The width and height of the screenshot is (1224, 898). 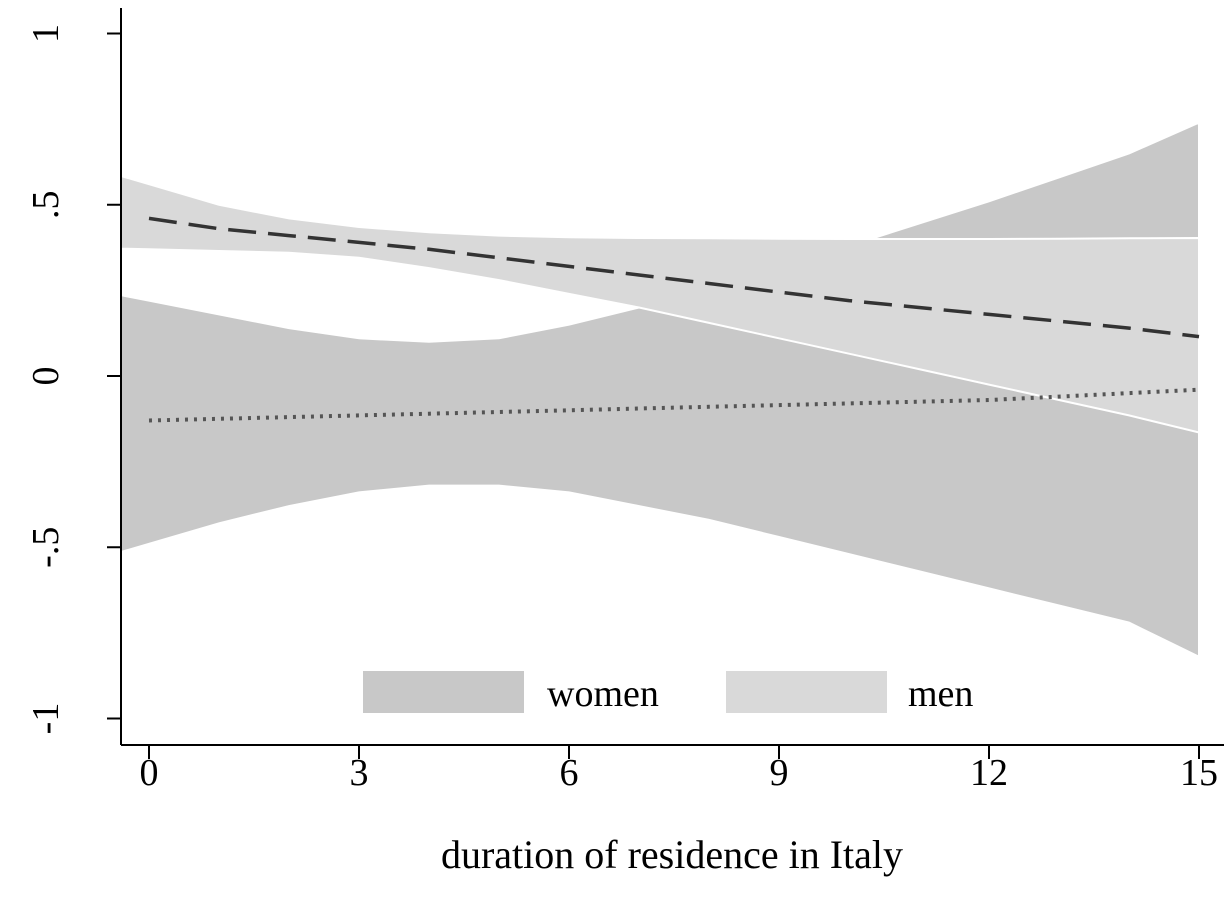 I want to click on legend: women men, so click(x=668, y=693).